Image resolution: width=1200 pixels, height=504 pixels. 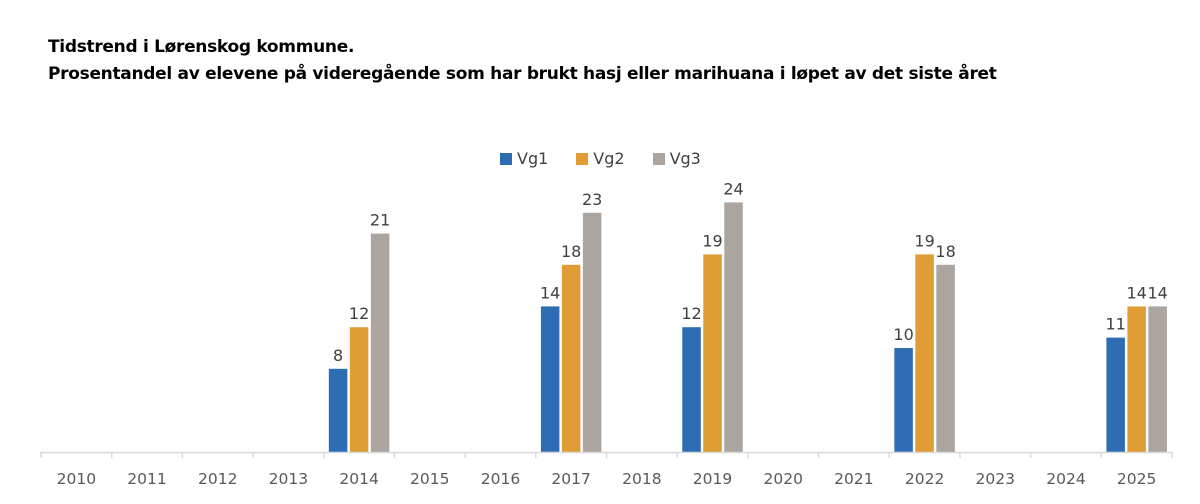 I want to click on x-tick-label: 2012, so click(x=217, y=479).